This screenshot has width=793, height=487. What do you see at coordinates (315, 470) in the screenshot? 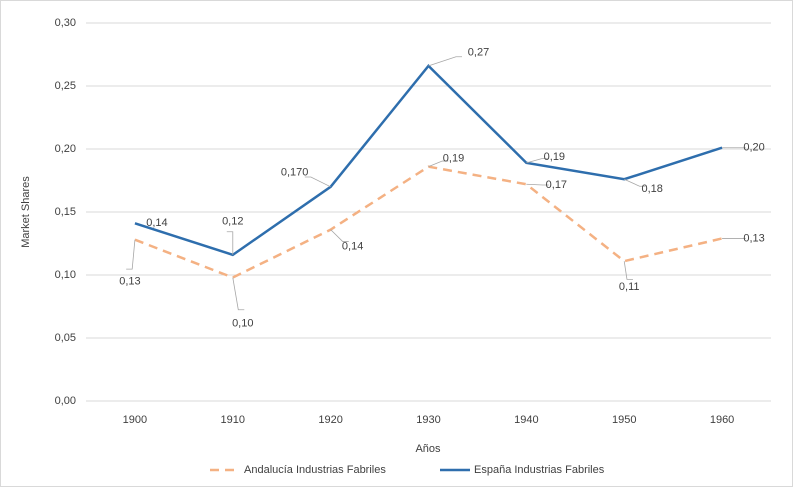
I see `legend-label: Andalucía Industrias Fabriles` at bounding box center [315, 470].